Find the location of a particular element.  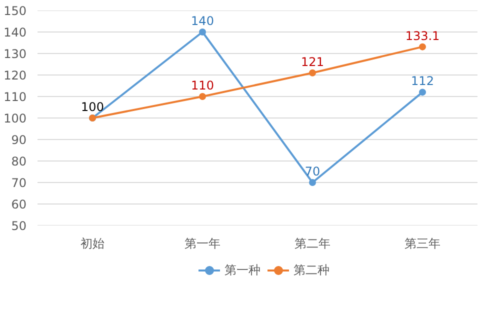

y-tick-label: 90 is located at coordinates (19, 140).